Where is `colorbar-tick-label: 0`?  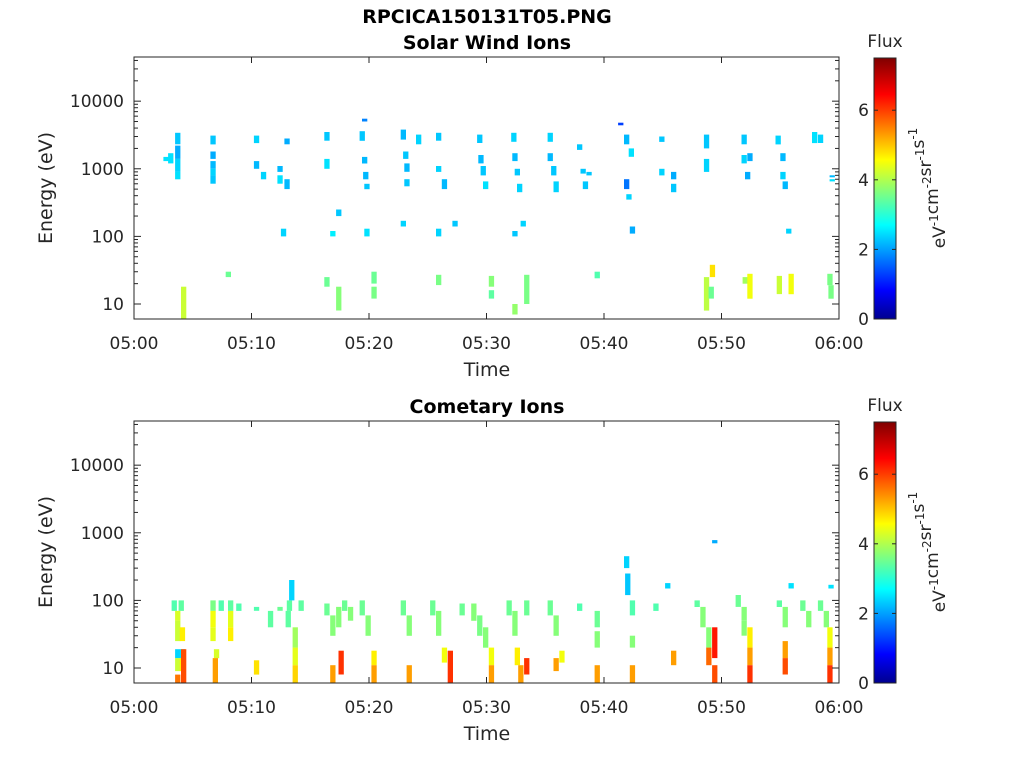 colorbar-tick-label: 0 is located at coordinates (863, 684).